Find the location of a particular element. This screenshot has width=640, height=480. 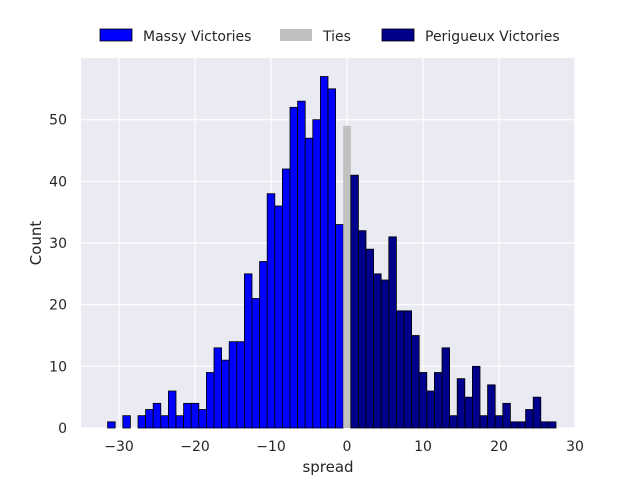

x-tick-label: 10 is located at coordinates (423, 447).